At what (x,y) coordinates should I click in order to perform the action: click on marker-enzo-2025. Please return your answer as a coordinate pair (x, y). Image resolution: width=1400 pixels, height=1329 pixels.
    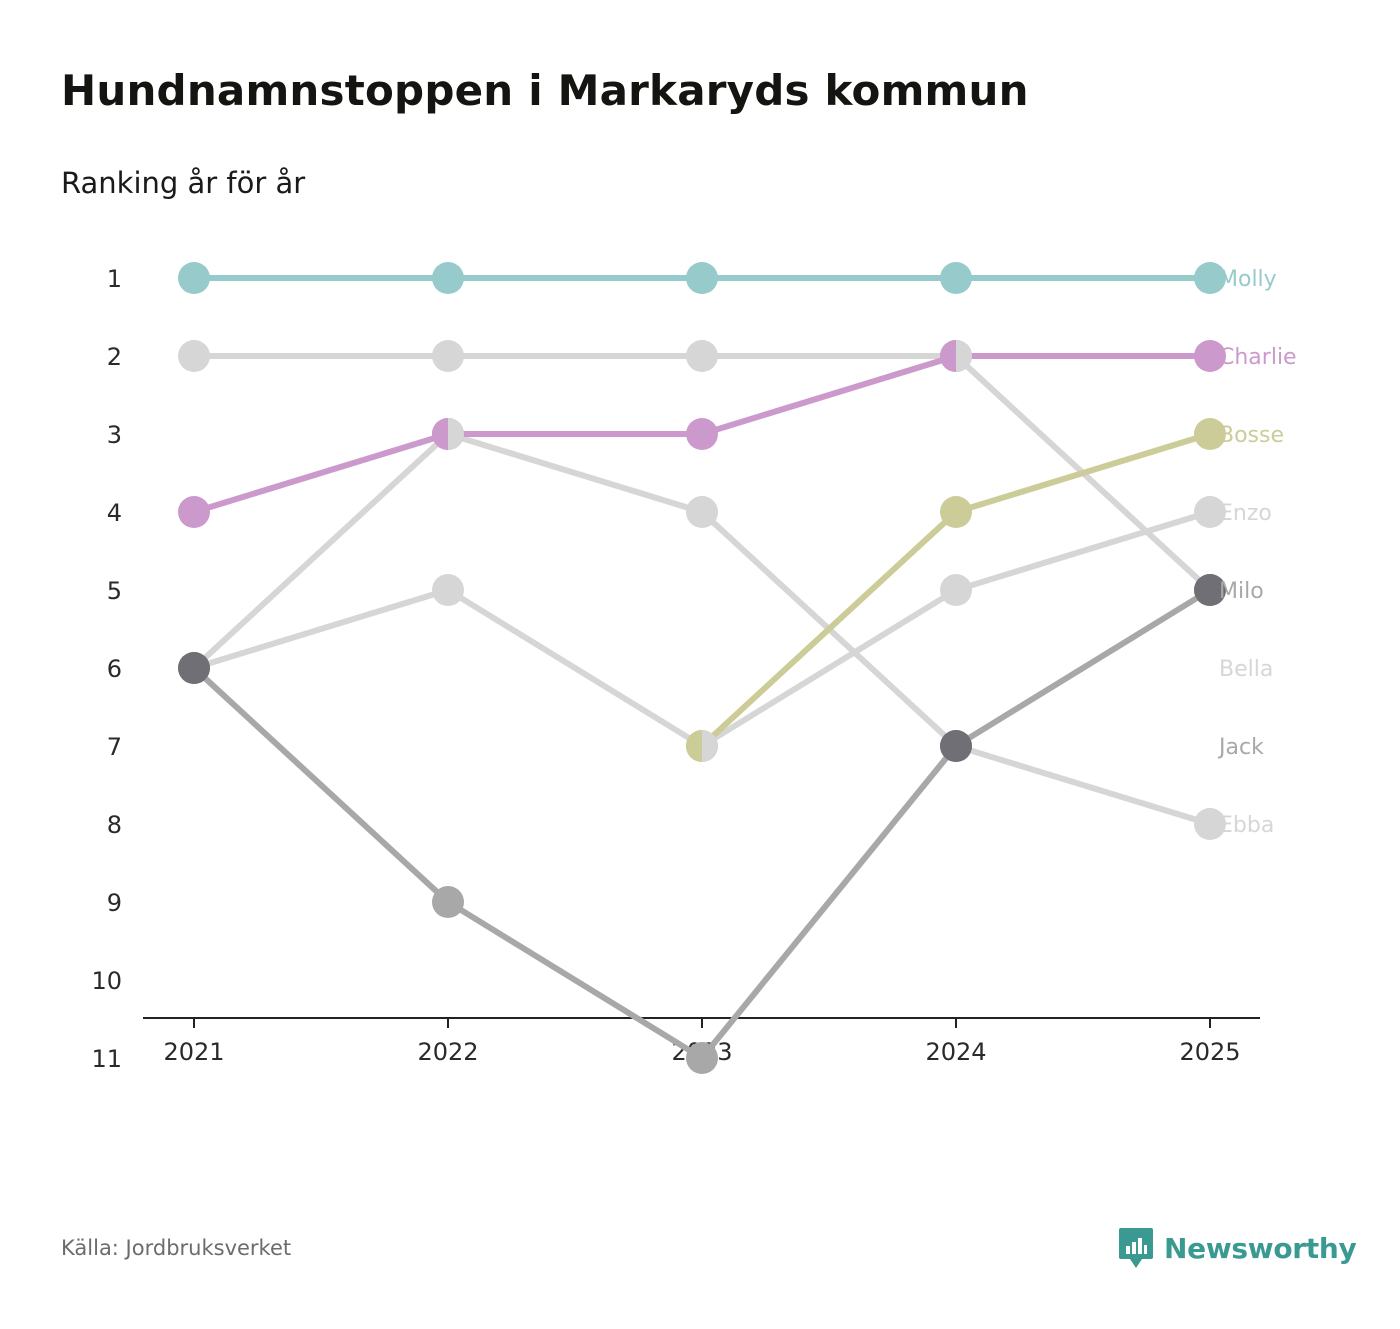
    Looking at the image, I should click on (1210, 512).